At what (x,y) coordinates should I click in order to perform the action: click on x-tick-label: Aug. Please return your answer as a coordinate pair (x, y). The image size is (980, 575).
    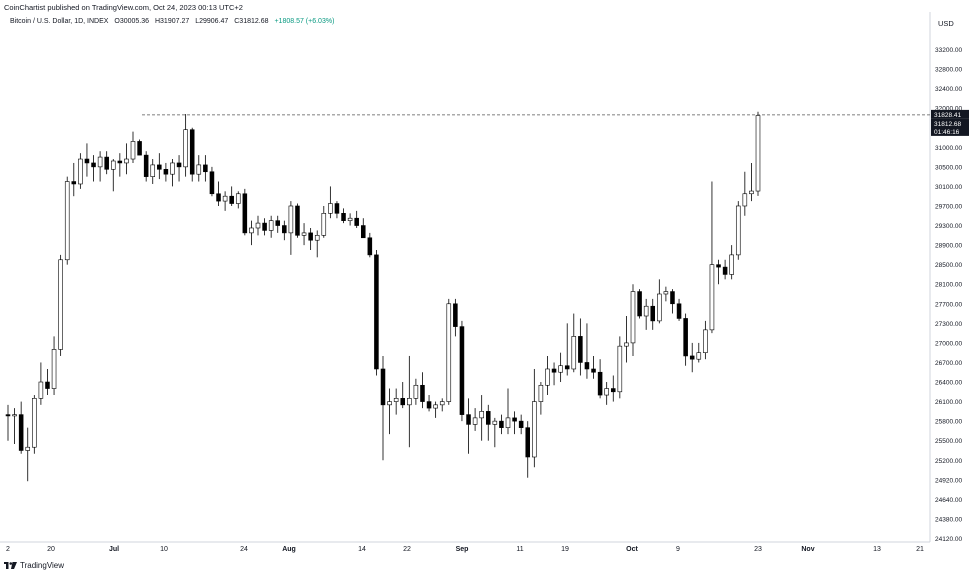
    Looking at the image, I should click on (289, 549).